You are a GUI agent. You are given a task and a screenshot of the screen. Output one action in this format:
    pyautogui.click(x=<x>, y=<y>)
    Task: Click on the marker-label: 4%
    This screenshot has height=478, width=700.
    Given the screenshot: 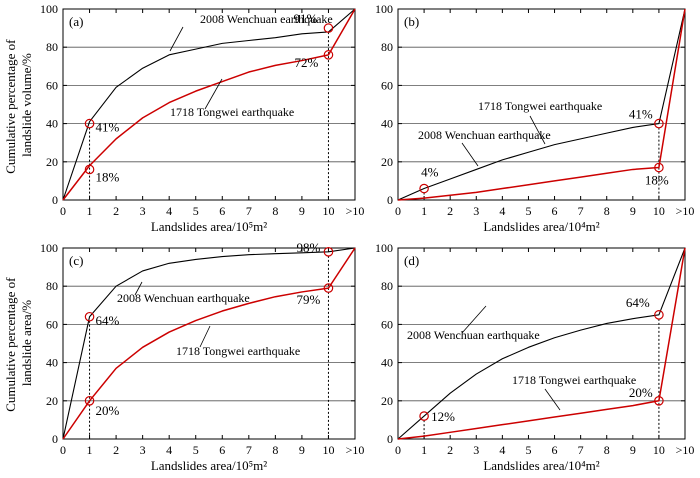 What is the action you would take?
    pyautogui.click(x=430, y=172)
    